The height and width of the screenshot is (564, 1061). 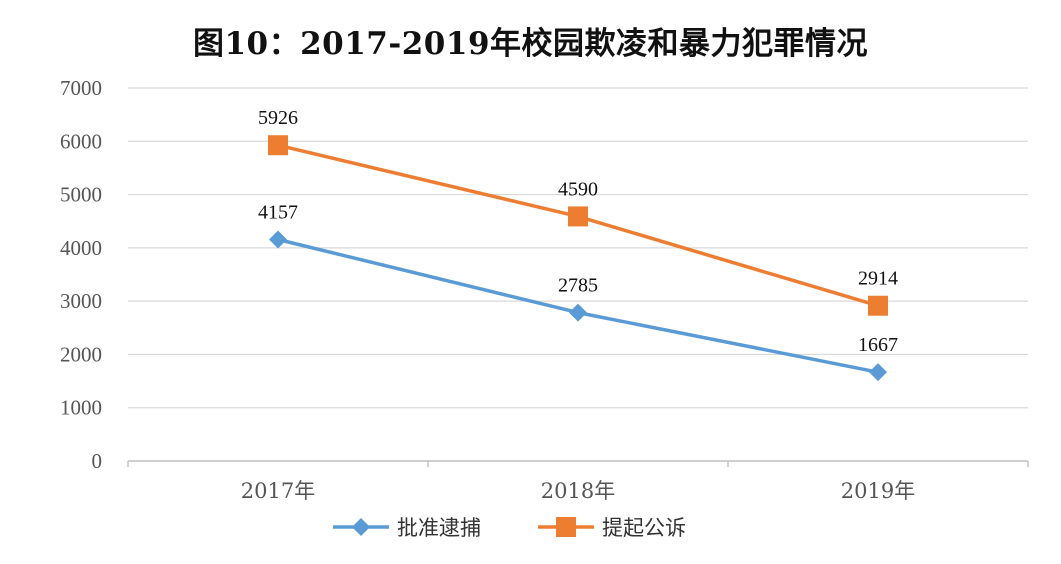 I want to click on data-label: 1667, so click(x=878, y=345).